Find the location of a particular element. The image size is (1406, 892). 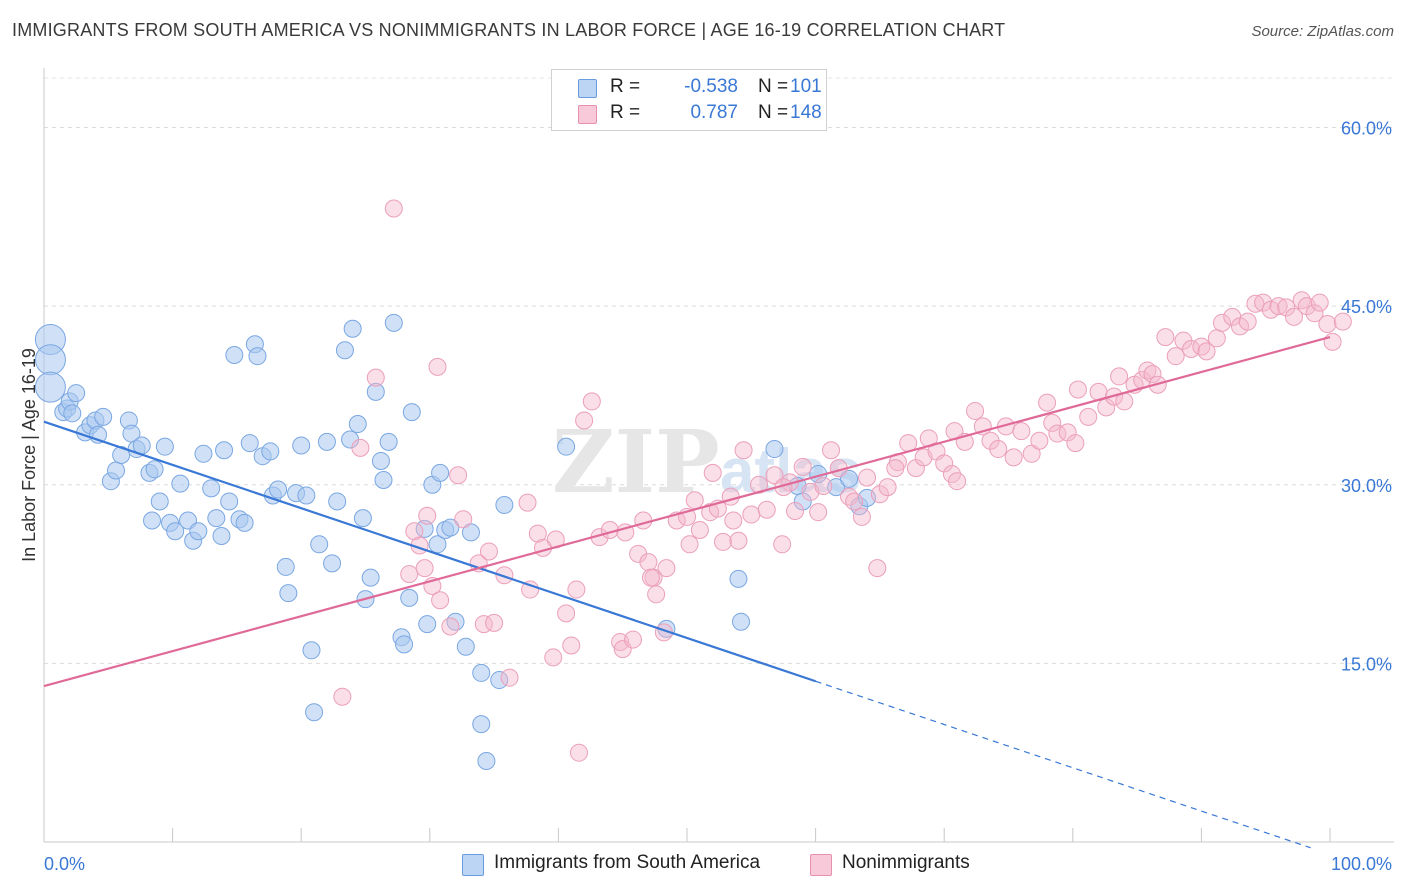

legend-swatch-blue is located at coordinates (587, 88).